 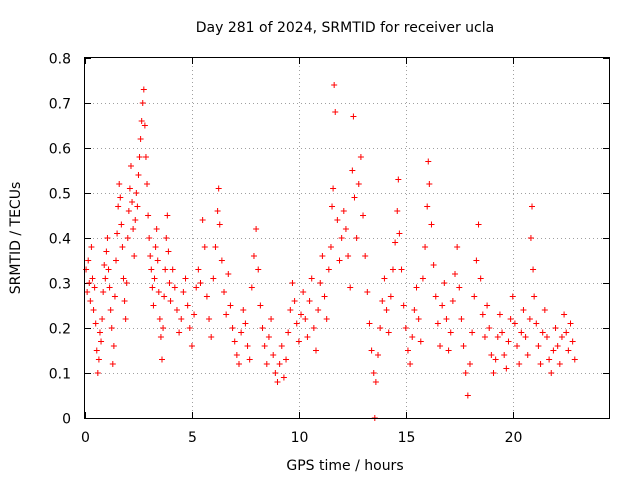 What do you see at coordinates (60, 375) in the screenshot?
I see `y-tick-label: 0.1` at bounding box center [60, 375].